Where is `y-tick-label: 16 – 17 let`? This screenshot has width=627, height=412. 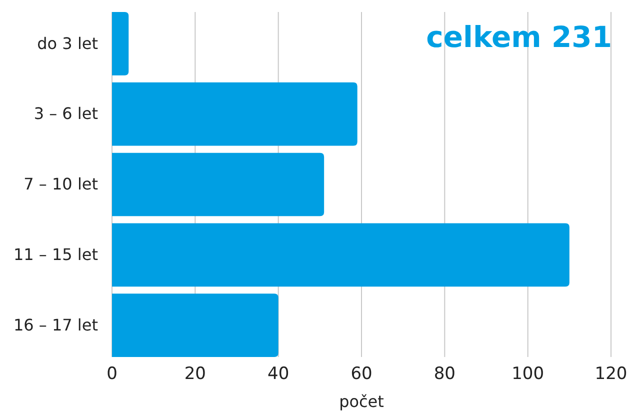 y-tick-label: 16 – 17 let is located at coordinates (55, 324).